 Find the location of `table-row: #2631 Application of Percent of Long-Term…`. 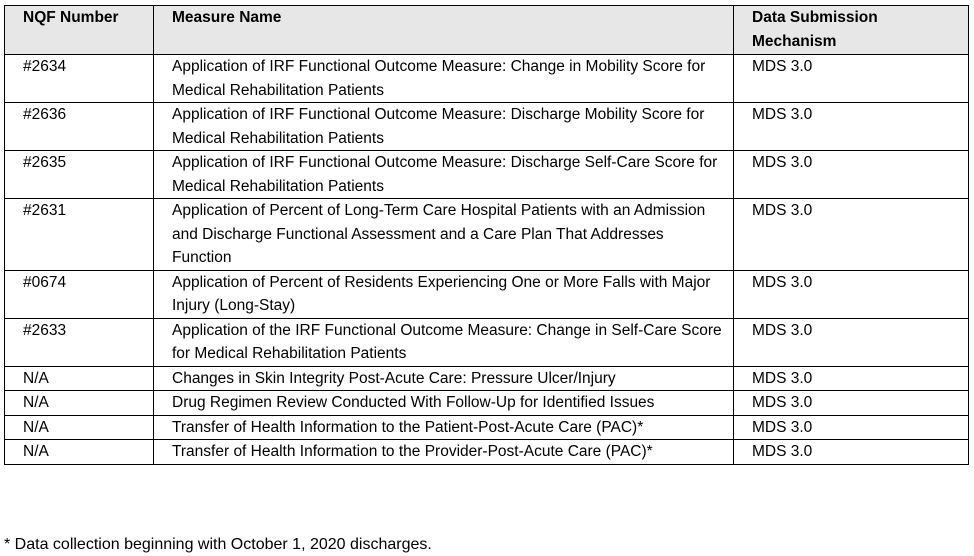

table-row: #2631 Application of Percent of Long-Term… is located at coordinates (486, 234).